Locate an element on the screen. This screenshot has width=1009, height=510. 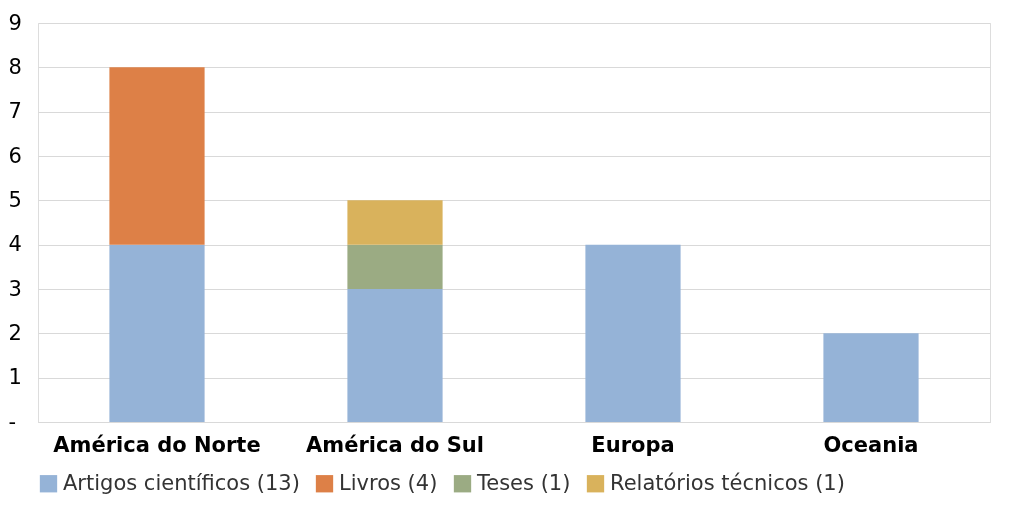
y-tick-label: 3 is located at coordinates (15, 288).